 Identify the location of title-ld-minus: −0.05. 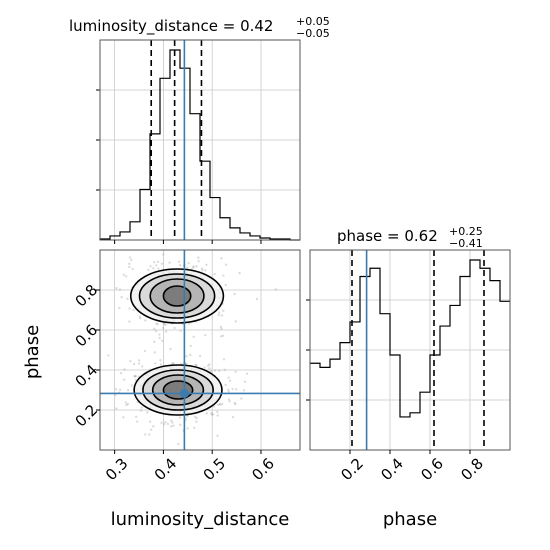
(313, 33).